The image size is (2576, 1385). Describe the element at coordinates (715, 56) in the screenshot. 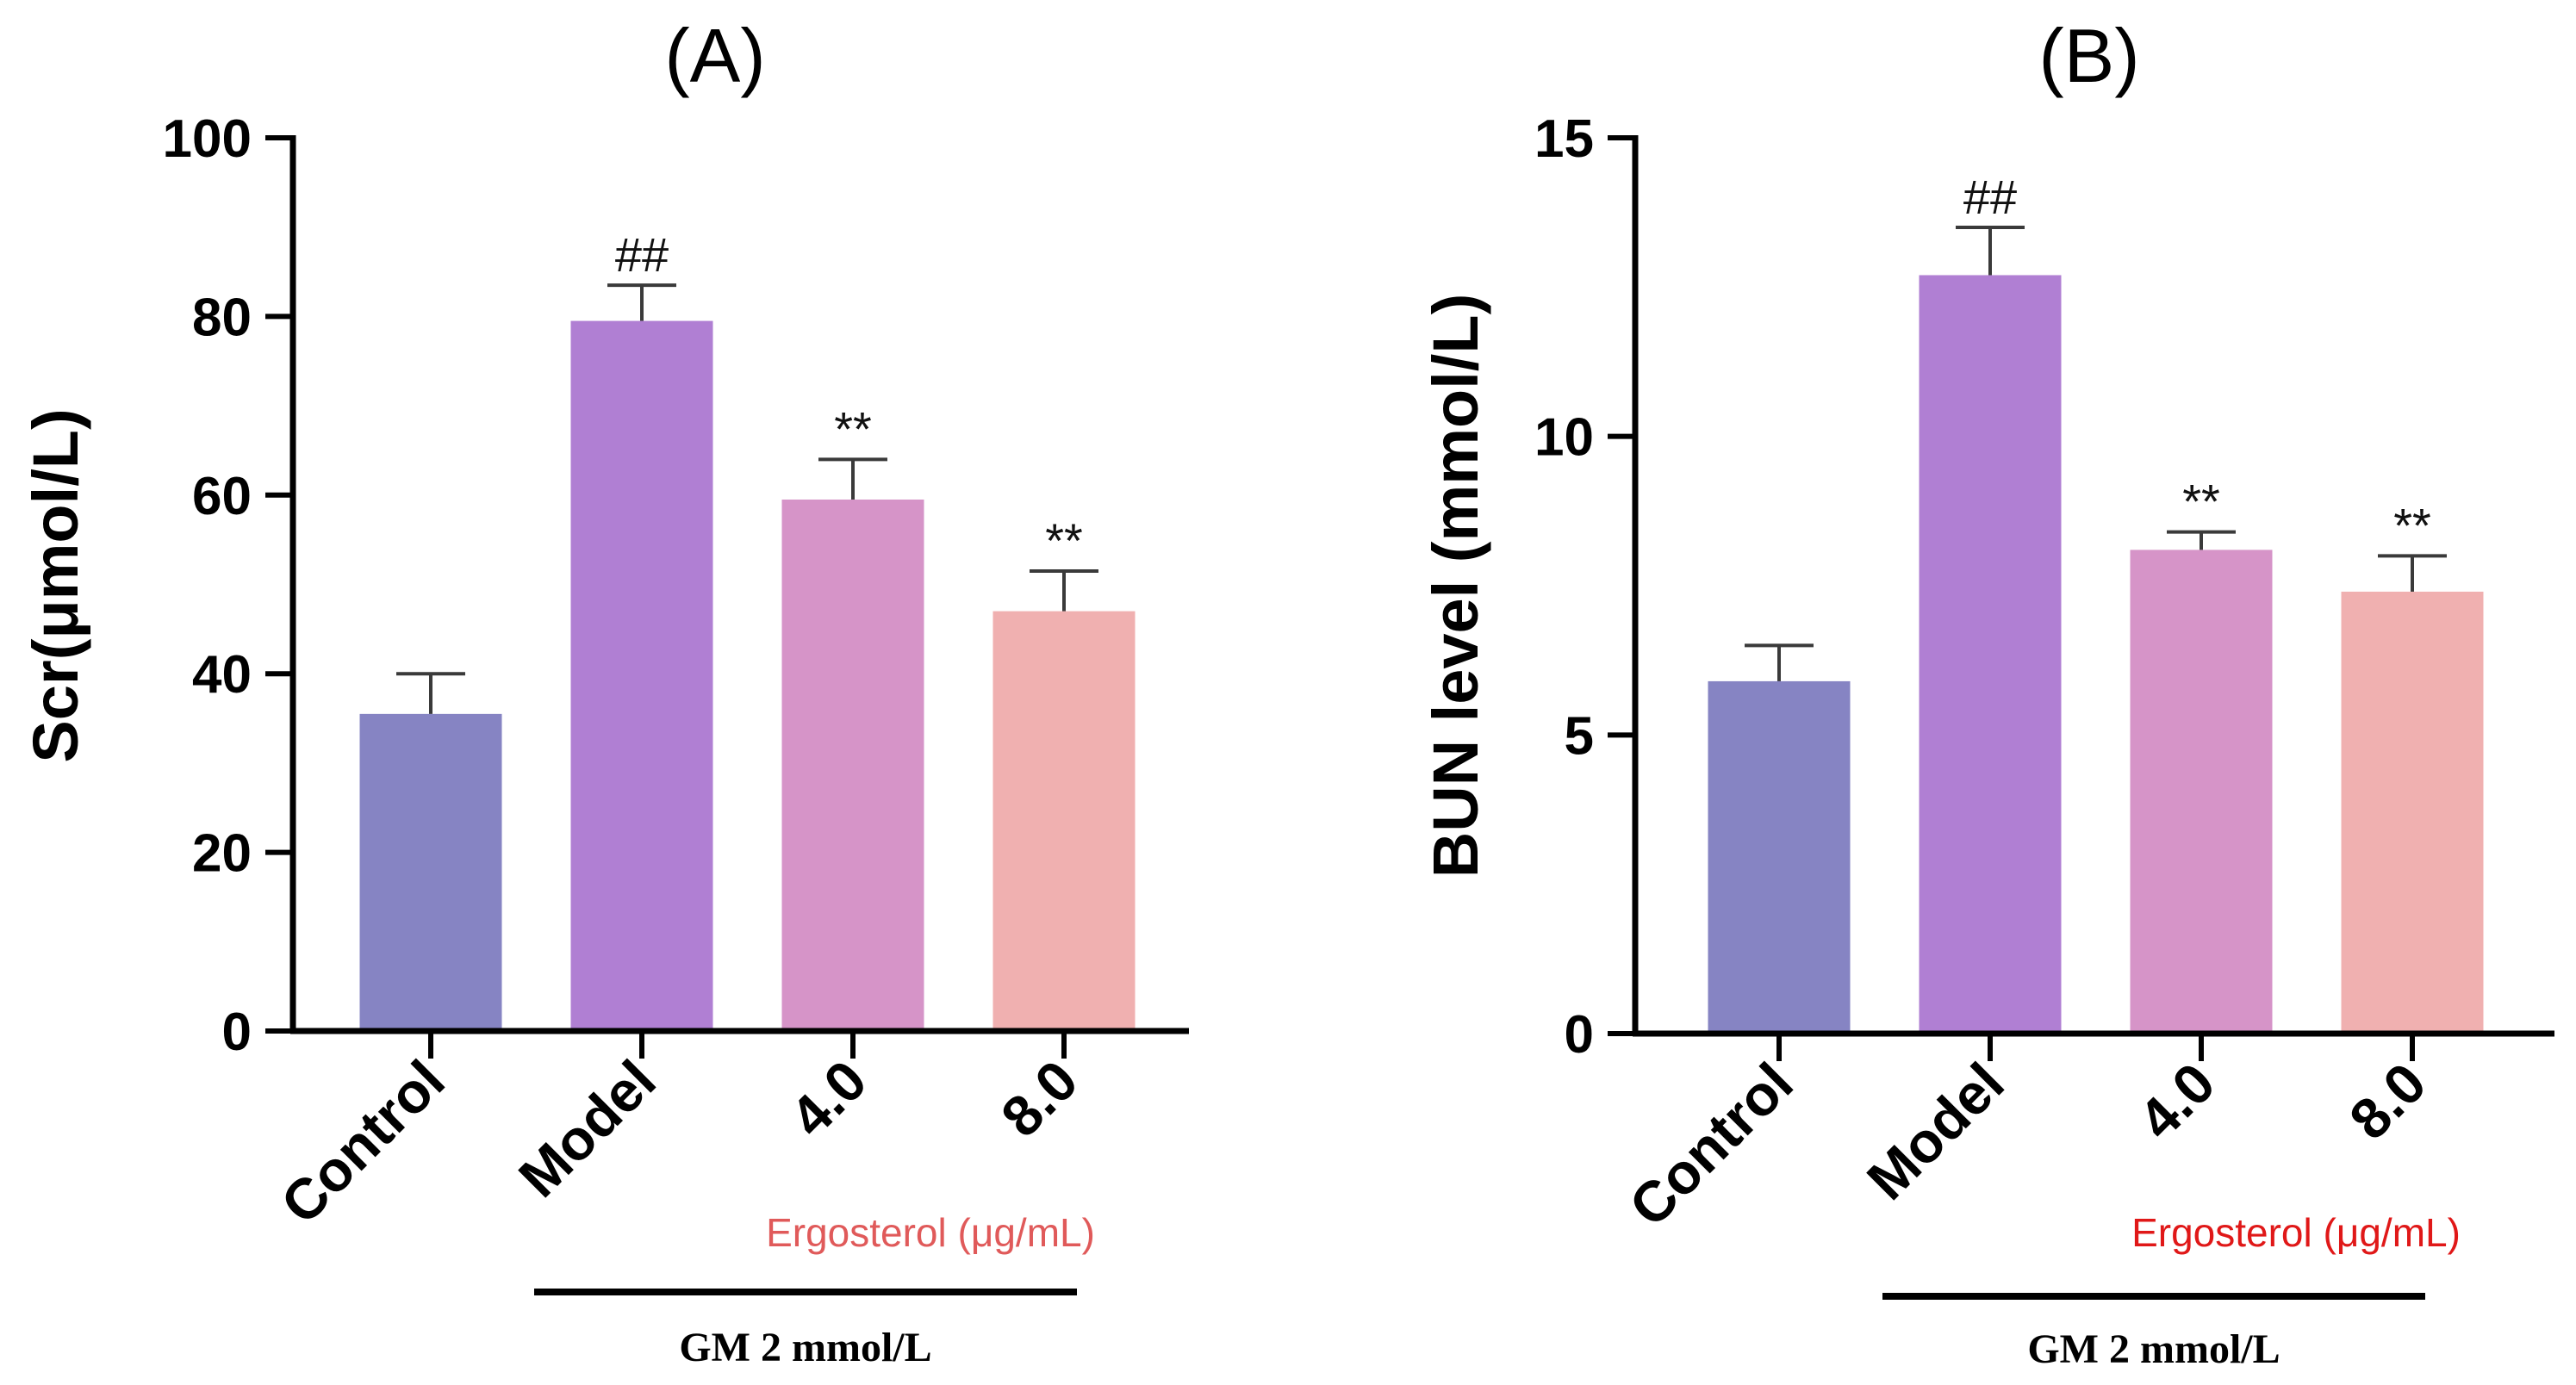

I see `panel-title: (A)` at that location.